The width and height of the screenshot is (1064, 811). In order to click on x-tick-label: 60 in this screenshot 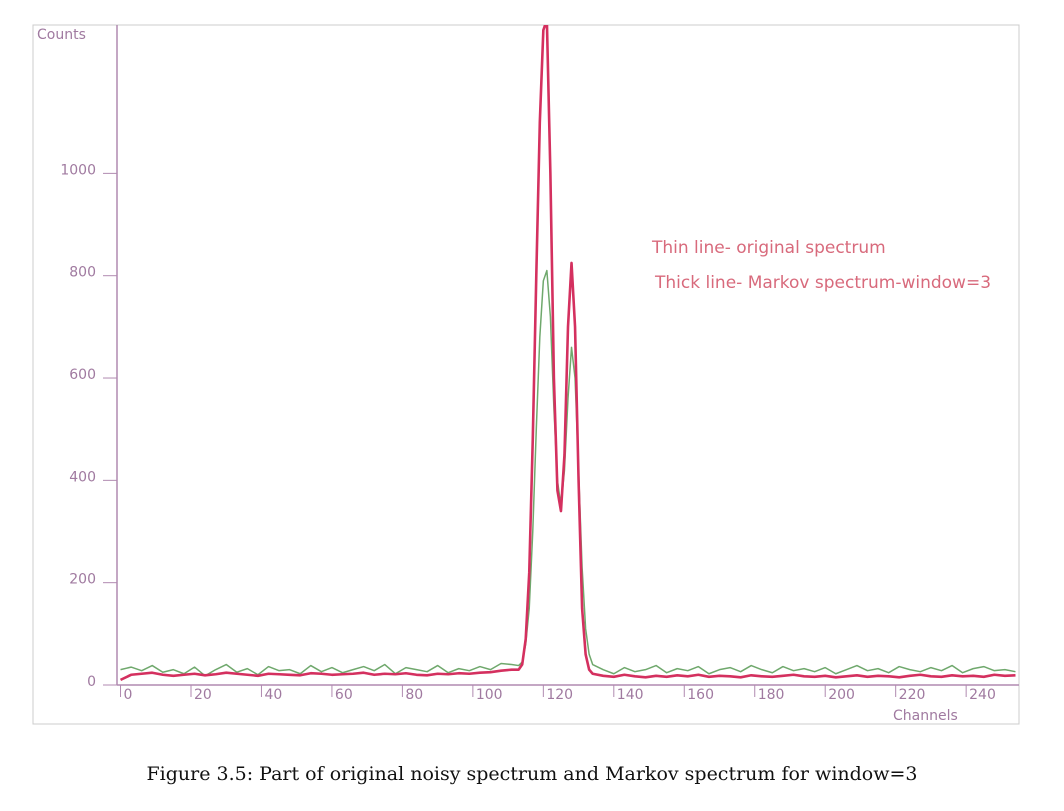, I will do `click(344, 695)`.